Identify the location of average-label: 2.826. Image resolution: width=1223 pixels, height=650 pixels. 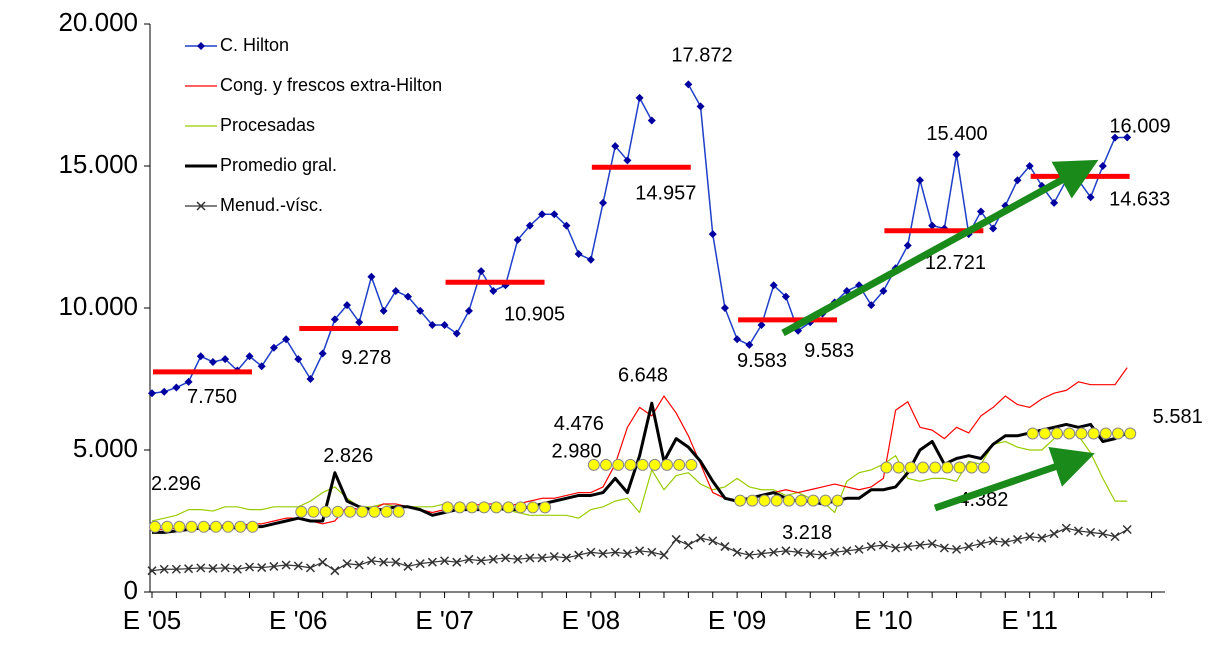
(348, 456).